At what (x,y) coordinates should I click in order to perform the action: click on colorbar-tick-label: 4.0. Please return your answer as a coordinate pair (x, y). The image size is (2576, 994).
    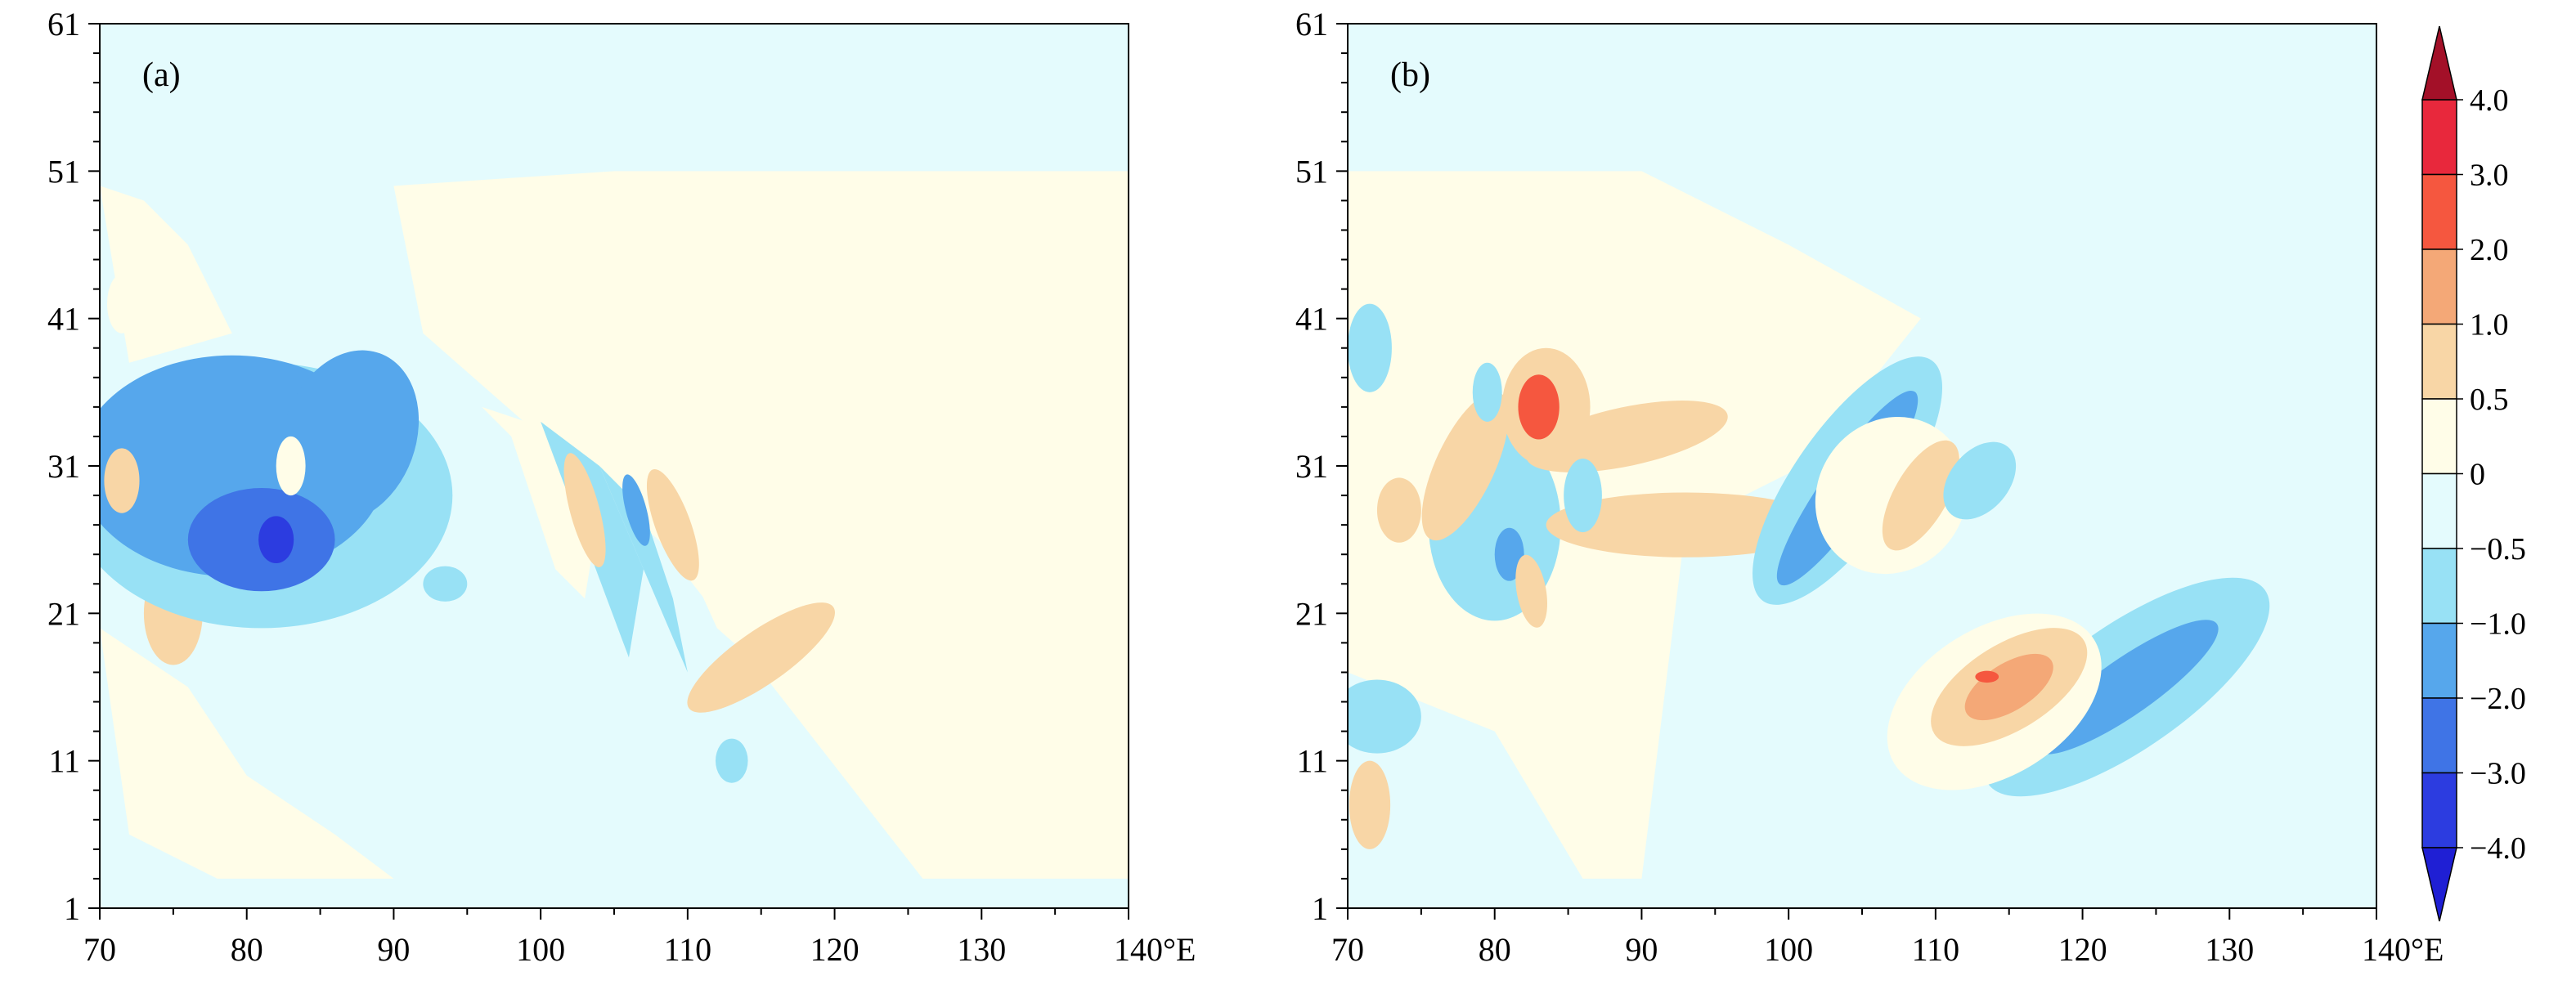
    Looking at the image, I should click on (2490, 101).